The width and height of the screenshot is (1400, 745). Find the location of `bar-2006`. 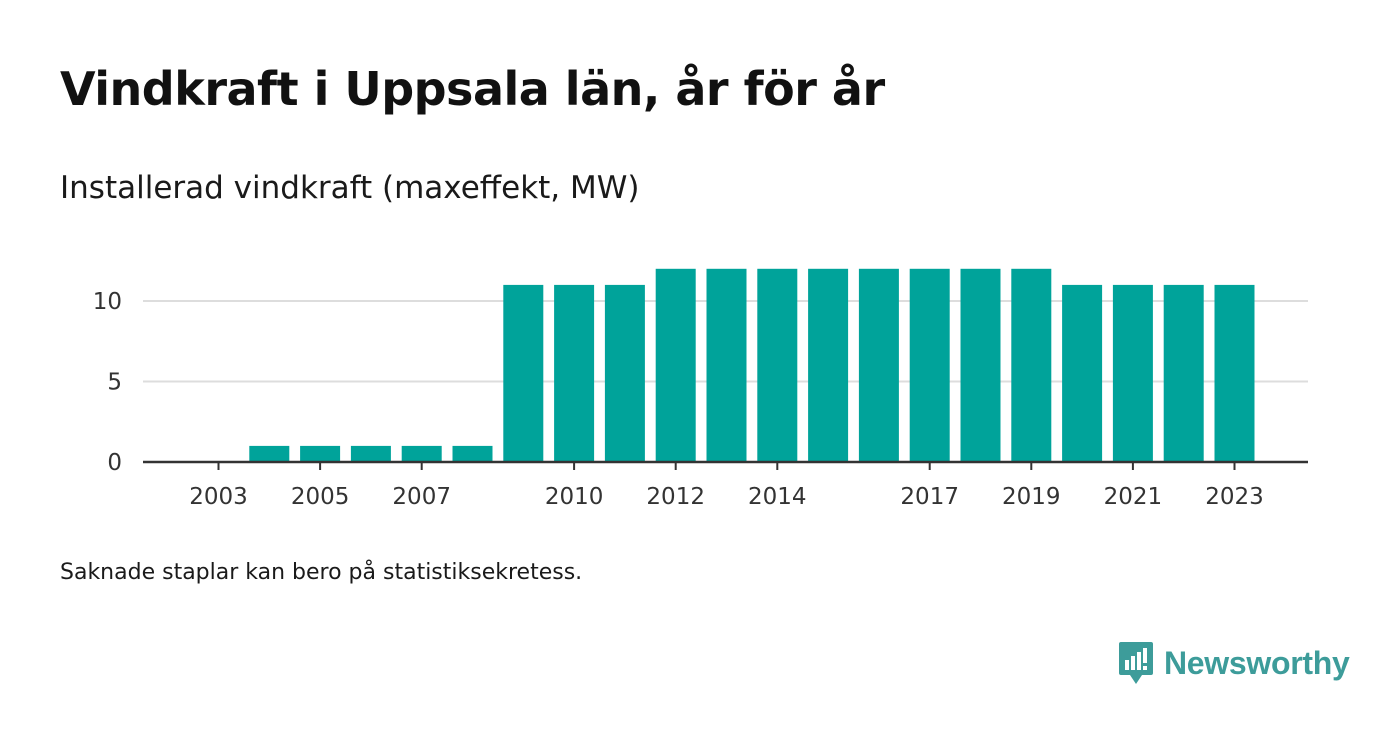

bar-2006 is located at coordinates (370, 453).